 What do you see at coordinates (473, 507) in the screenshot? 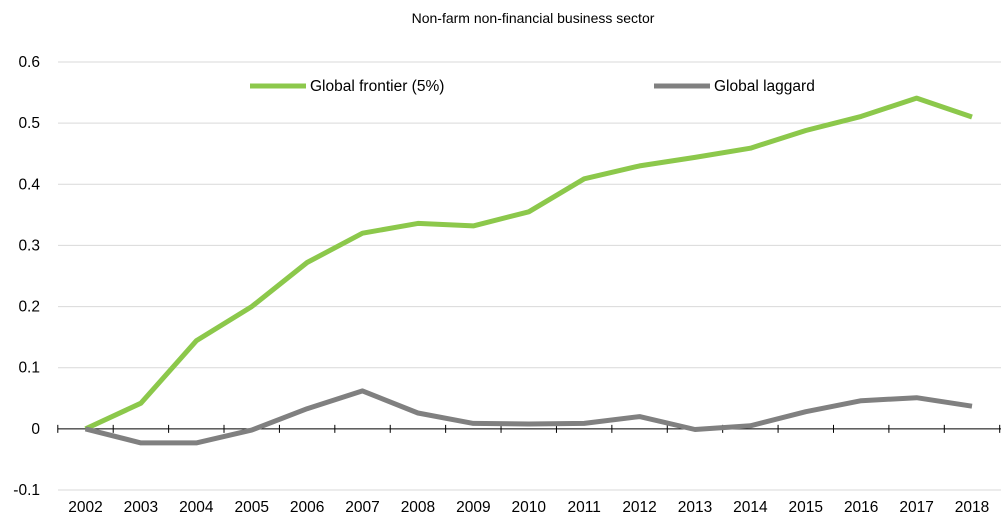
I see `x-tick-label: 2009` at bounding box center [473, 507].